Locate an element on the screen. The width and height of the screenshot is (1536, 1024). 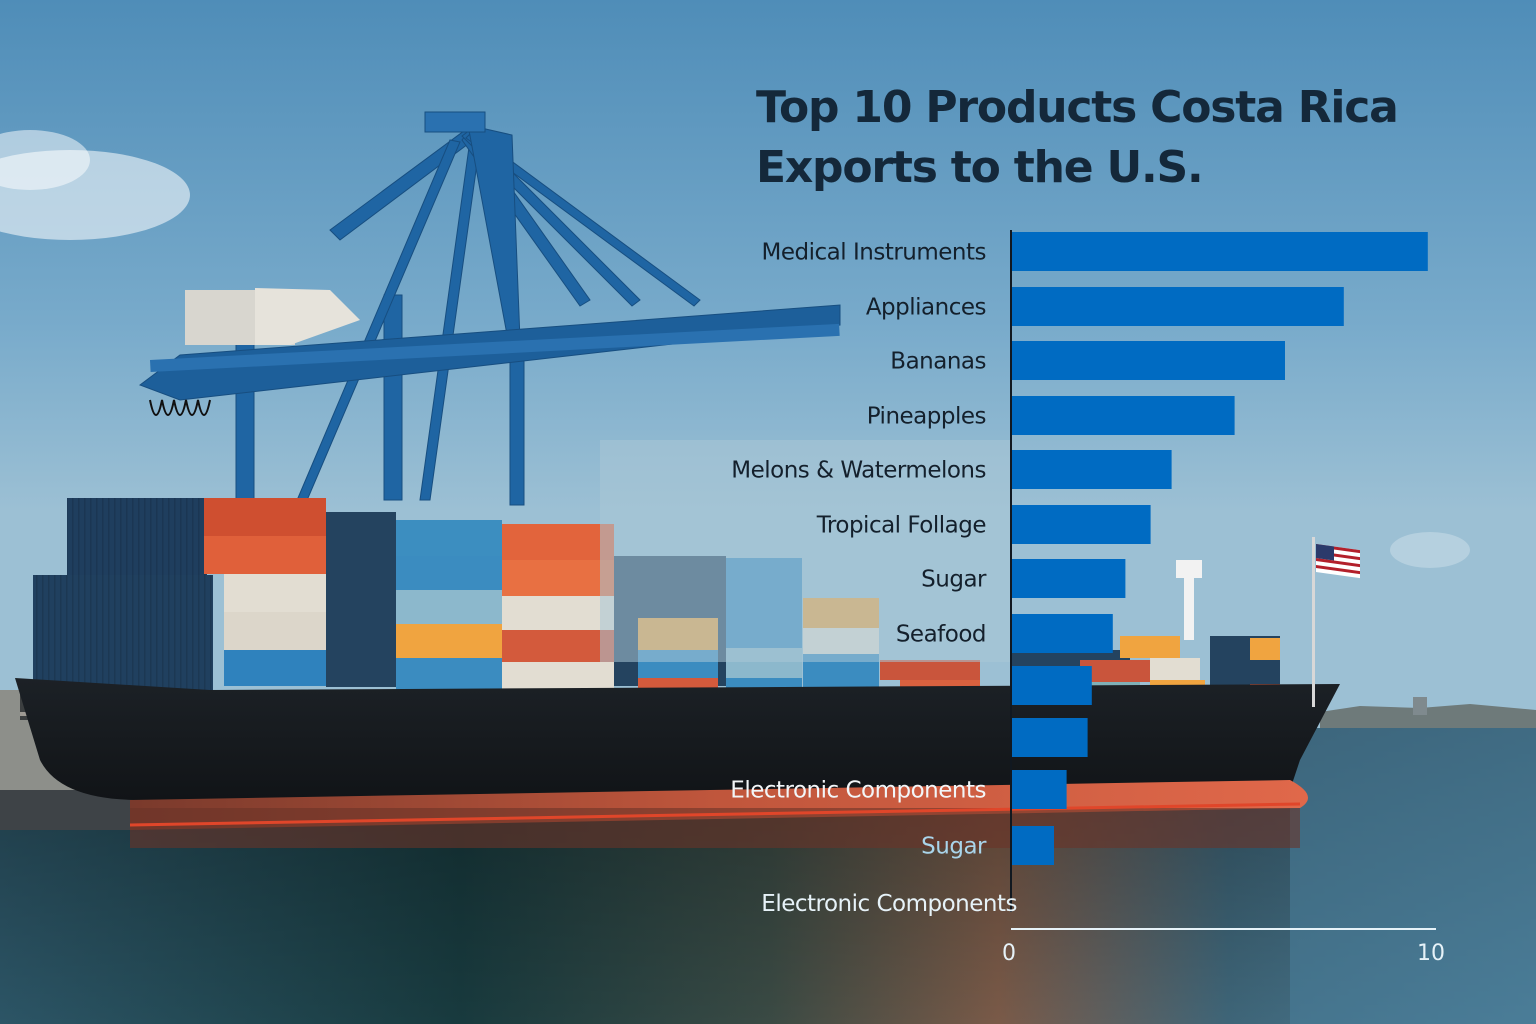
category-label-3: Bananas is located at coordinates (938, 362).